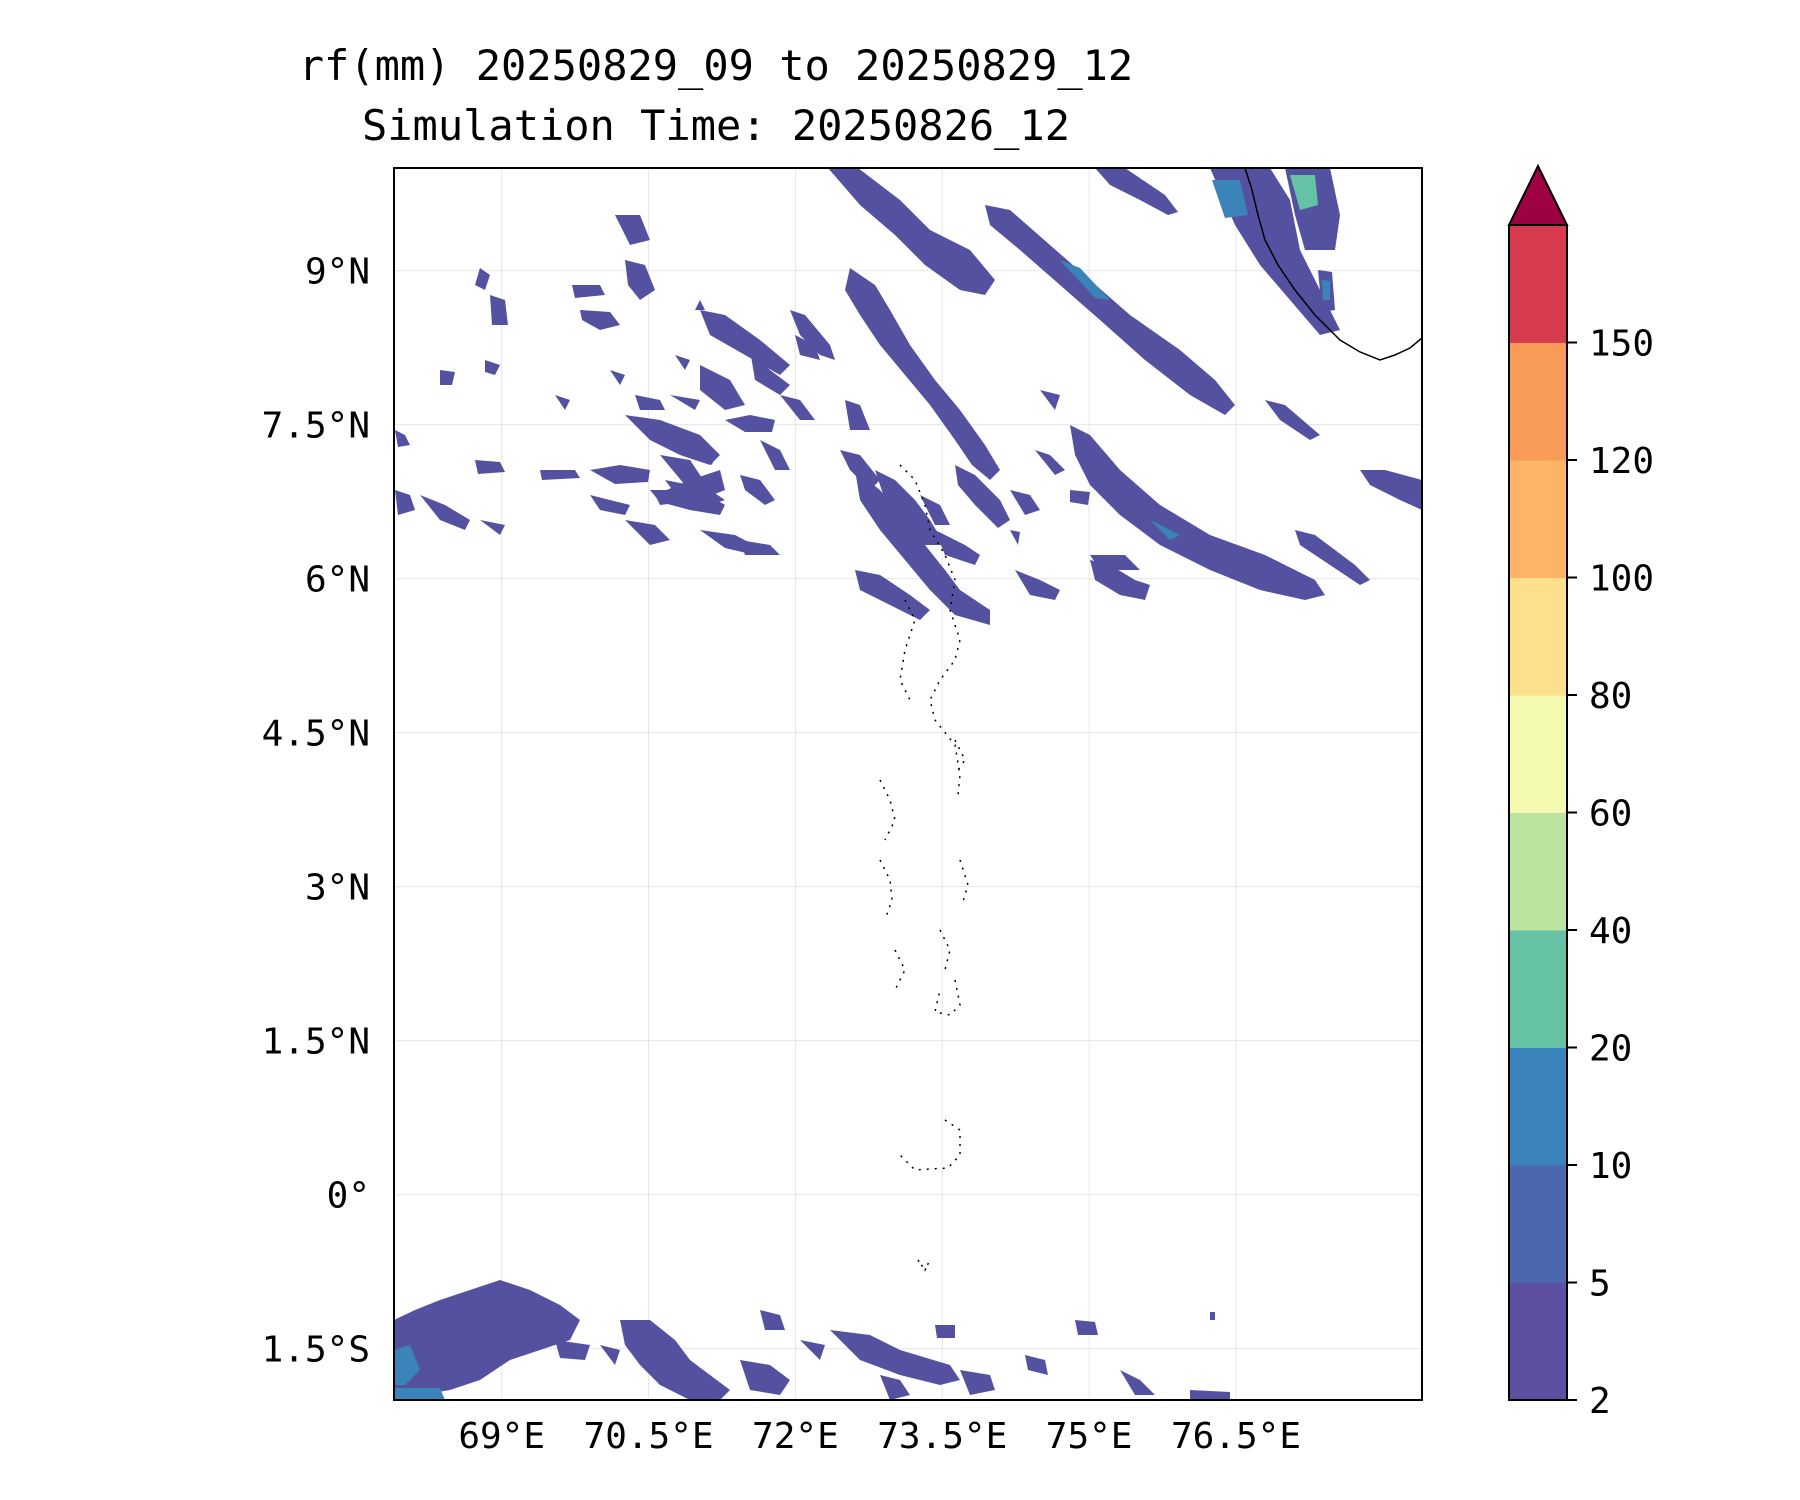  Describe the element at coordinates (316, 426) in the screenshot. I see `y-tick-label: 7.5°N` at that location.